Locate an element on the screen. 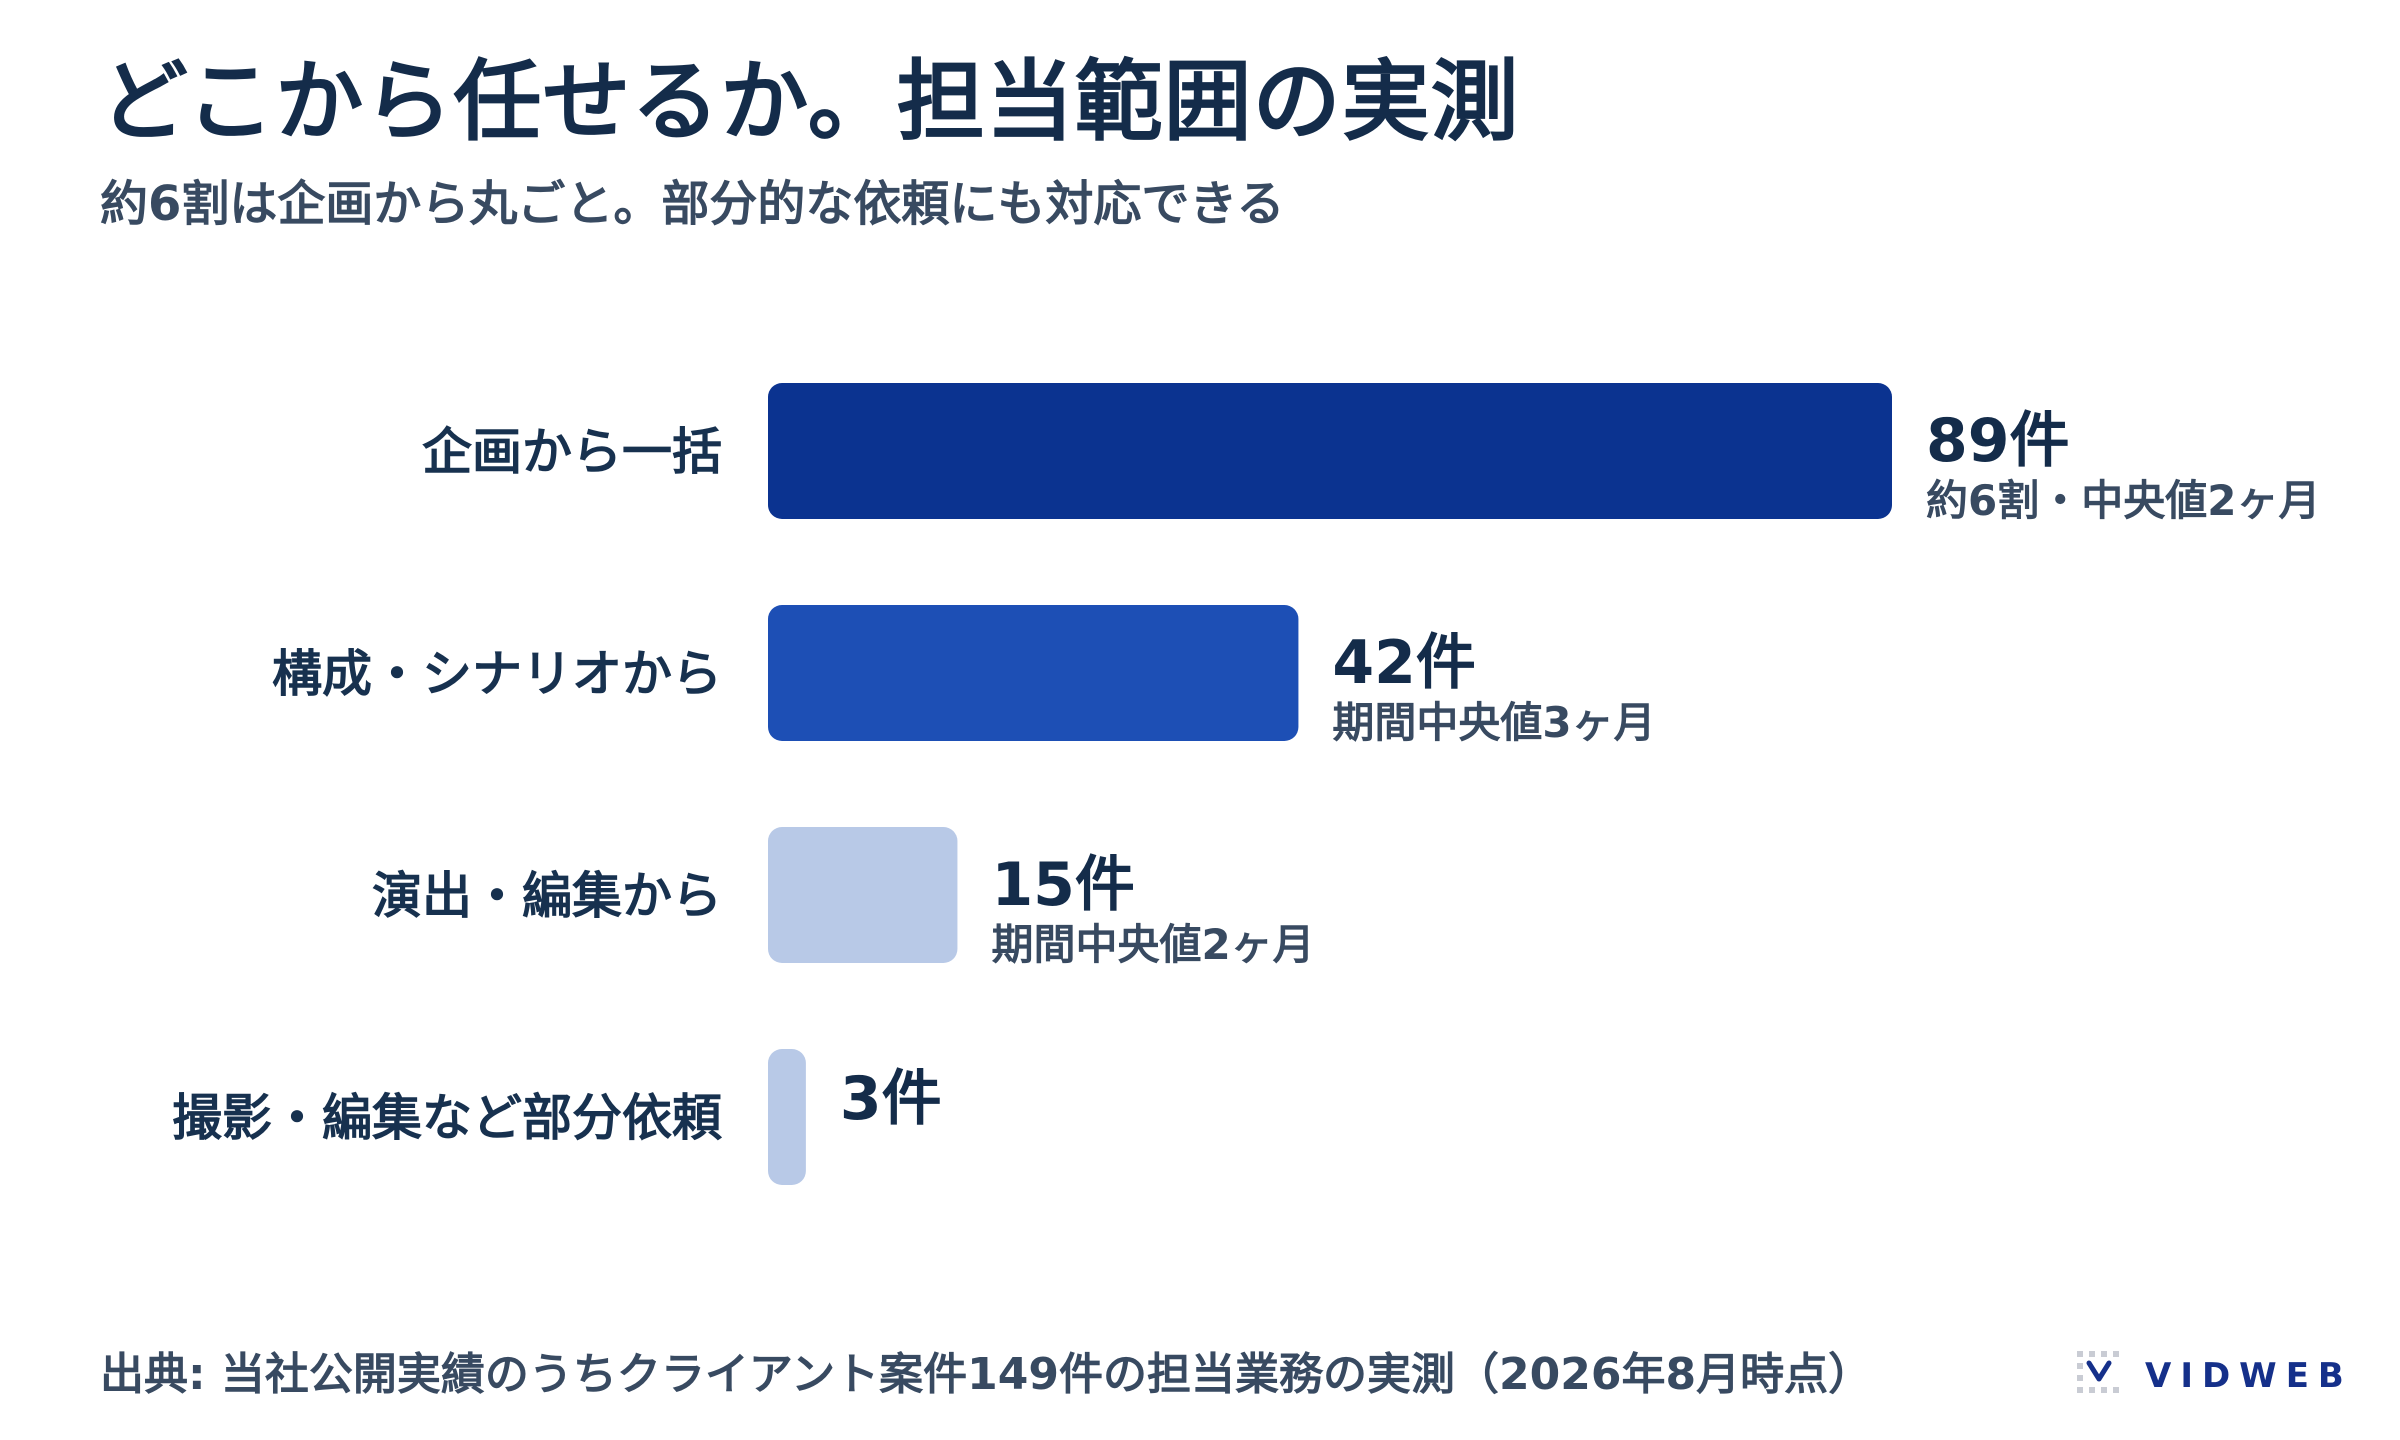 The width and height of the screenshot is (2400, 1440). logo-text: VIDWEB is located at coordinates (2249, 1376).